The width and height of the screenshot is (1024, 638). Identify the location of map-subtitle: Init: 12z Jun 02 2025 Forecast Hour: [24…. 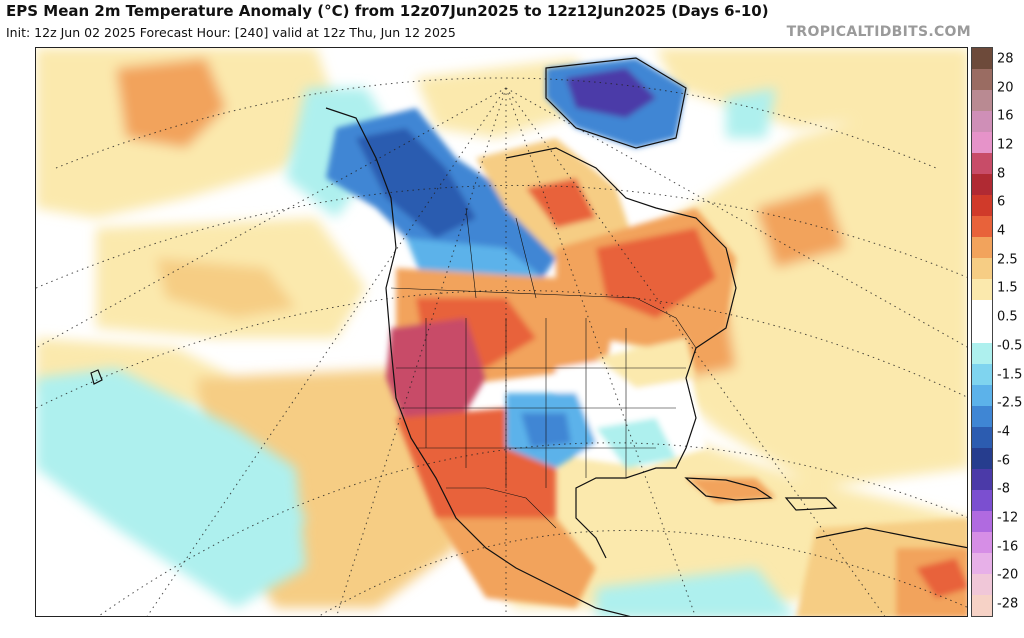
(231, 32).